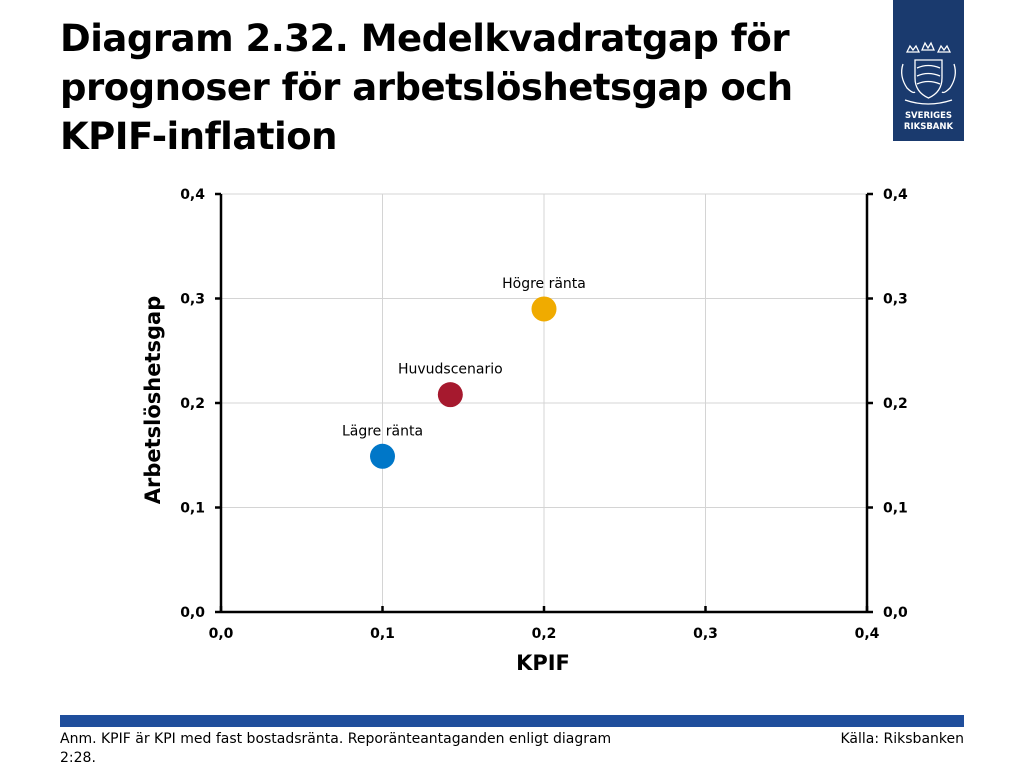 This screenshot has height=768, width=1024. I want to click on logo-line2: RIKSBANK, so click(929, 127).